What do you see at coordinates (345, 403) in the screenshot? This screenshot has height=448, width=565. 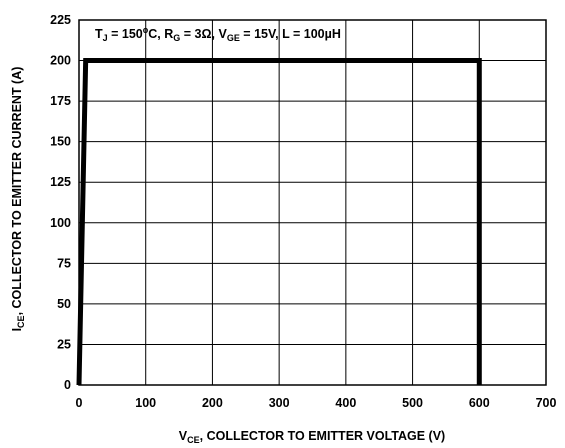 I see `x-tick-label: 400` at bounding box center [345, 403].